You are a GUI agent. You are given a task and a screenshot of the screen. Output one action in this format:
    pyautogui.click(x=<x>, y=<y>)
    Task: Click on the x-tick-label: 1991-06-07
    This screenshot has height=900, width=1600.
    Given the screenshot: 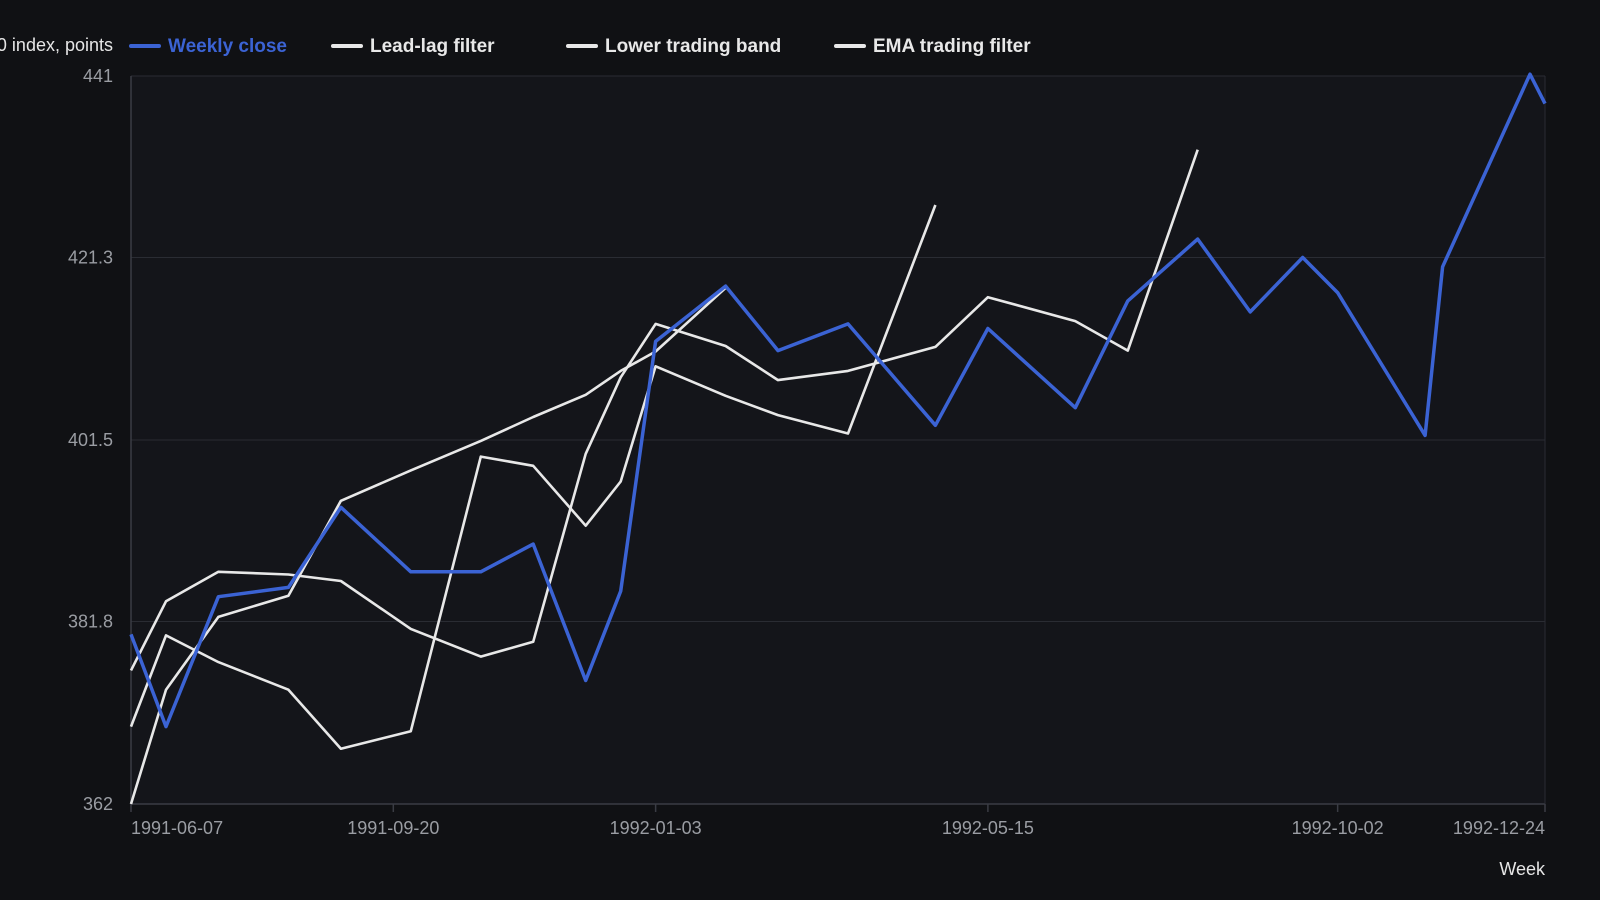 What is the action you would take?
    pyautogui.click(x=177, y=828)
    